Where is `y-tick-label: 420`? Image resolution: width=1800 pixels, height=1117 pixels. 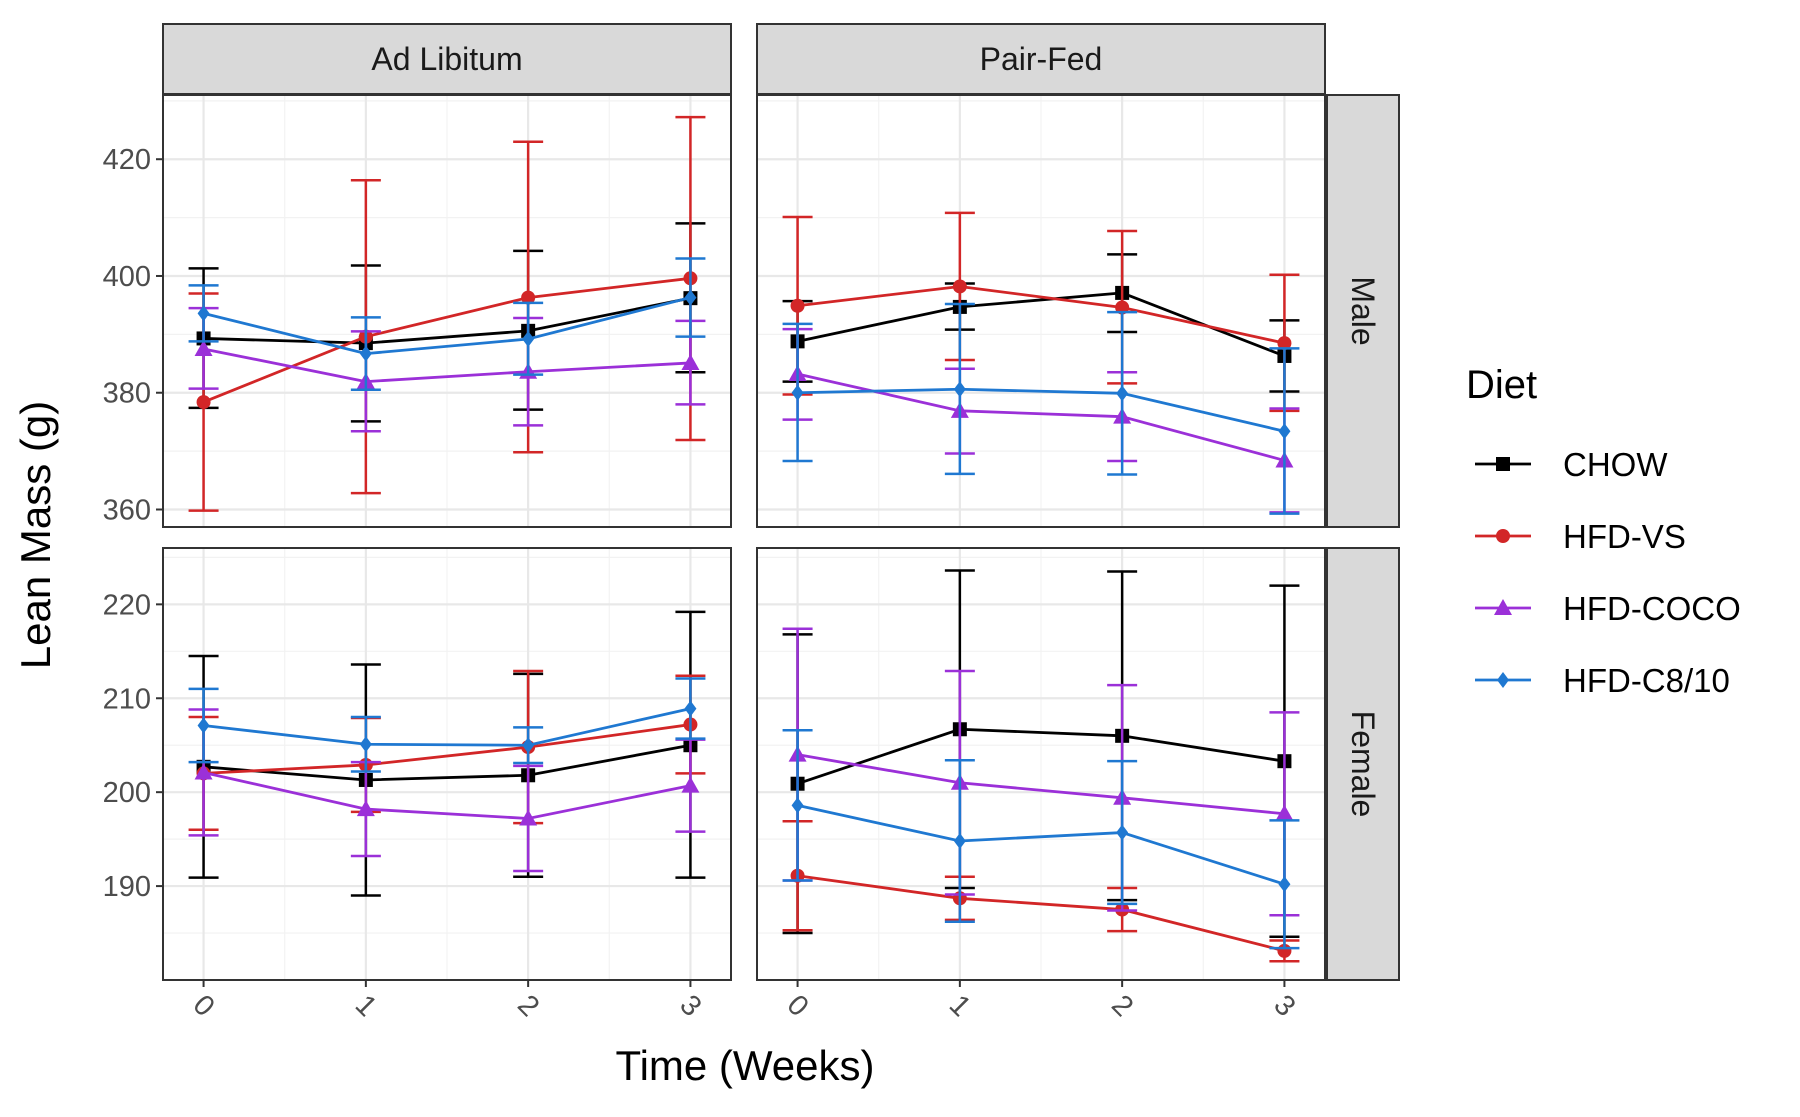 y-tick-label: 420 is located at coordinates (127, 160).